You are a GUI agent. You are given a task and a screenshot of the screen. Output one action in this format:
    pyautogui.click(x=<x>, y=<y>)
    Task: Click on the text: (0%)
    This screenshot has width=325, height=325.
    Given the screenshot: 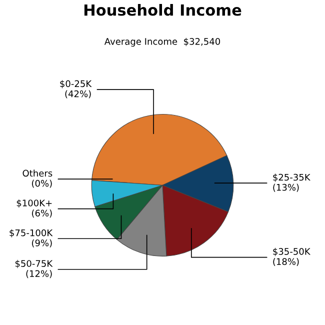 What is the action you would take?
    pyautogui.click(x=42, y=184)
    